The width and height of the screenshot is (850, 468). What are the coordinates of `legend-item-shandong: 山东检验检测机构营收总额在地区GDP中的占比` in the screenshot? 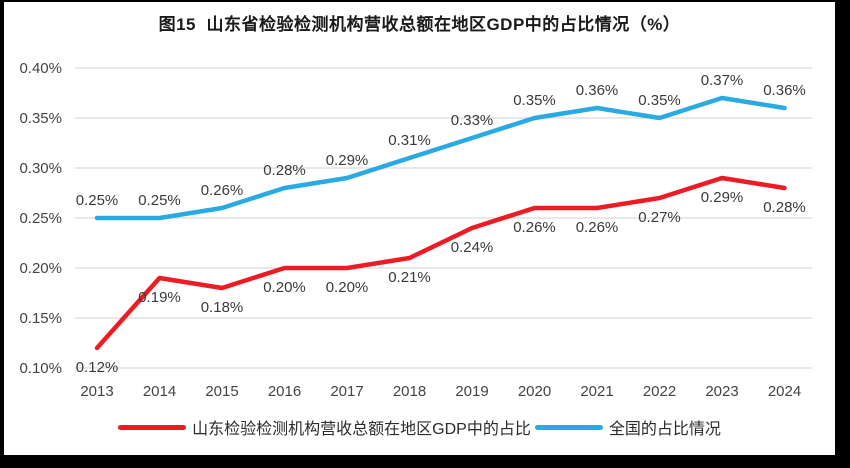 It's located at (324, 427).